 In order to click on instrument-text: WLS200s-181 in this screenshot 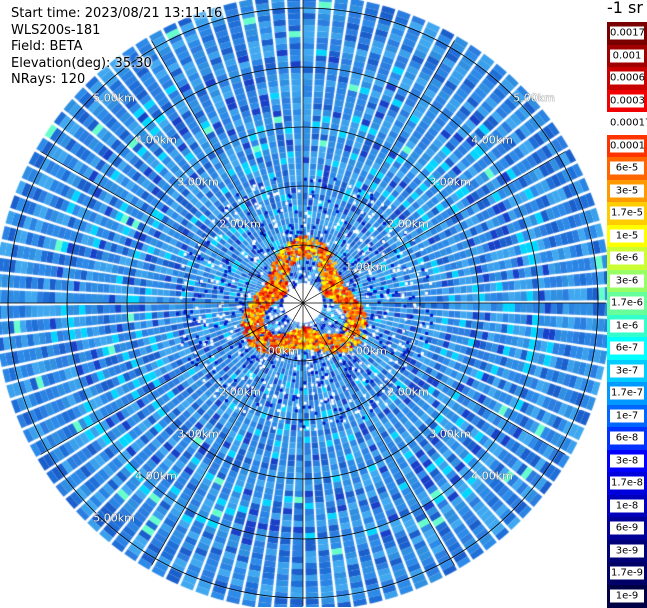, I will do `click(56, 30)`.